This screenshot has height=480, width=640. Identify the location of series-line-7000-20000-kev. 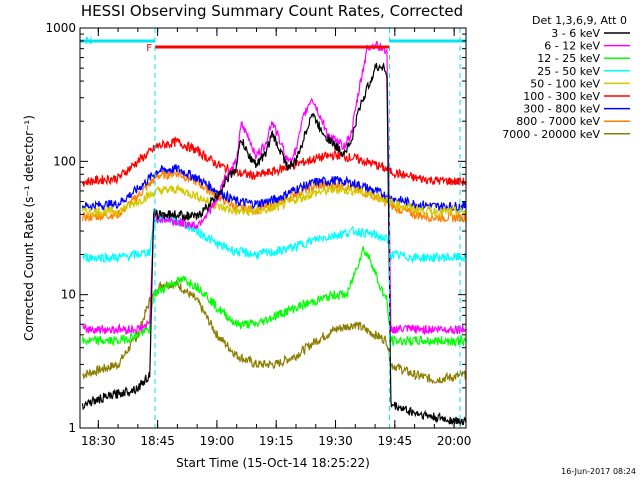
(274, 332).